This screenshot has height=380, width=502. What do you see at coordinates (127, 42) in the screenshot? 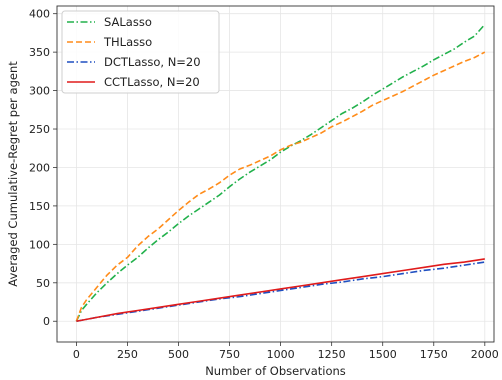
I see `legend-label: THLasso` at bounding box center [127, 42].